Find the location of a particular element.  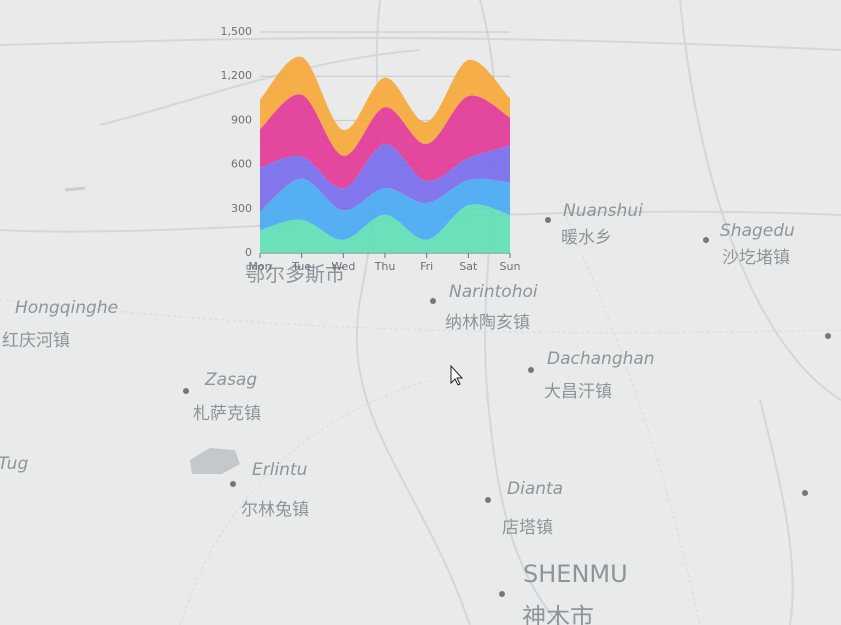

place-label: 纳林陶亥镇 is located at coordinates (487, 323).